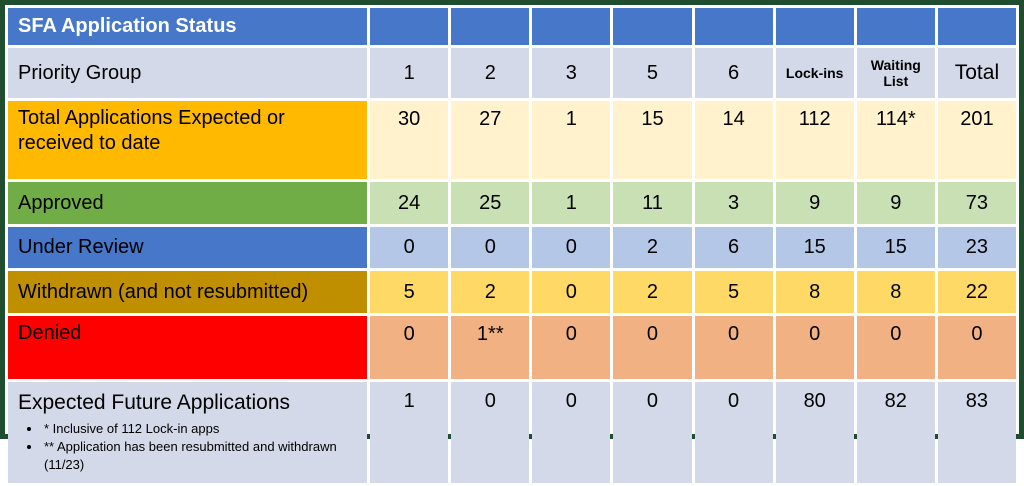 The width and height of the screenshot is (1024, 486). What do you see at coordinates (733, 247) in the screenshot?
I see `cell-under-pg6: 6` at bounding box center [733, 247].